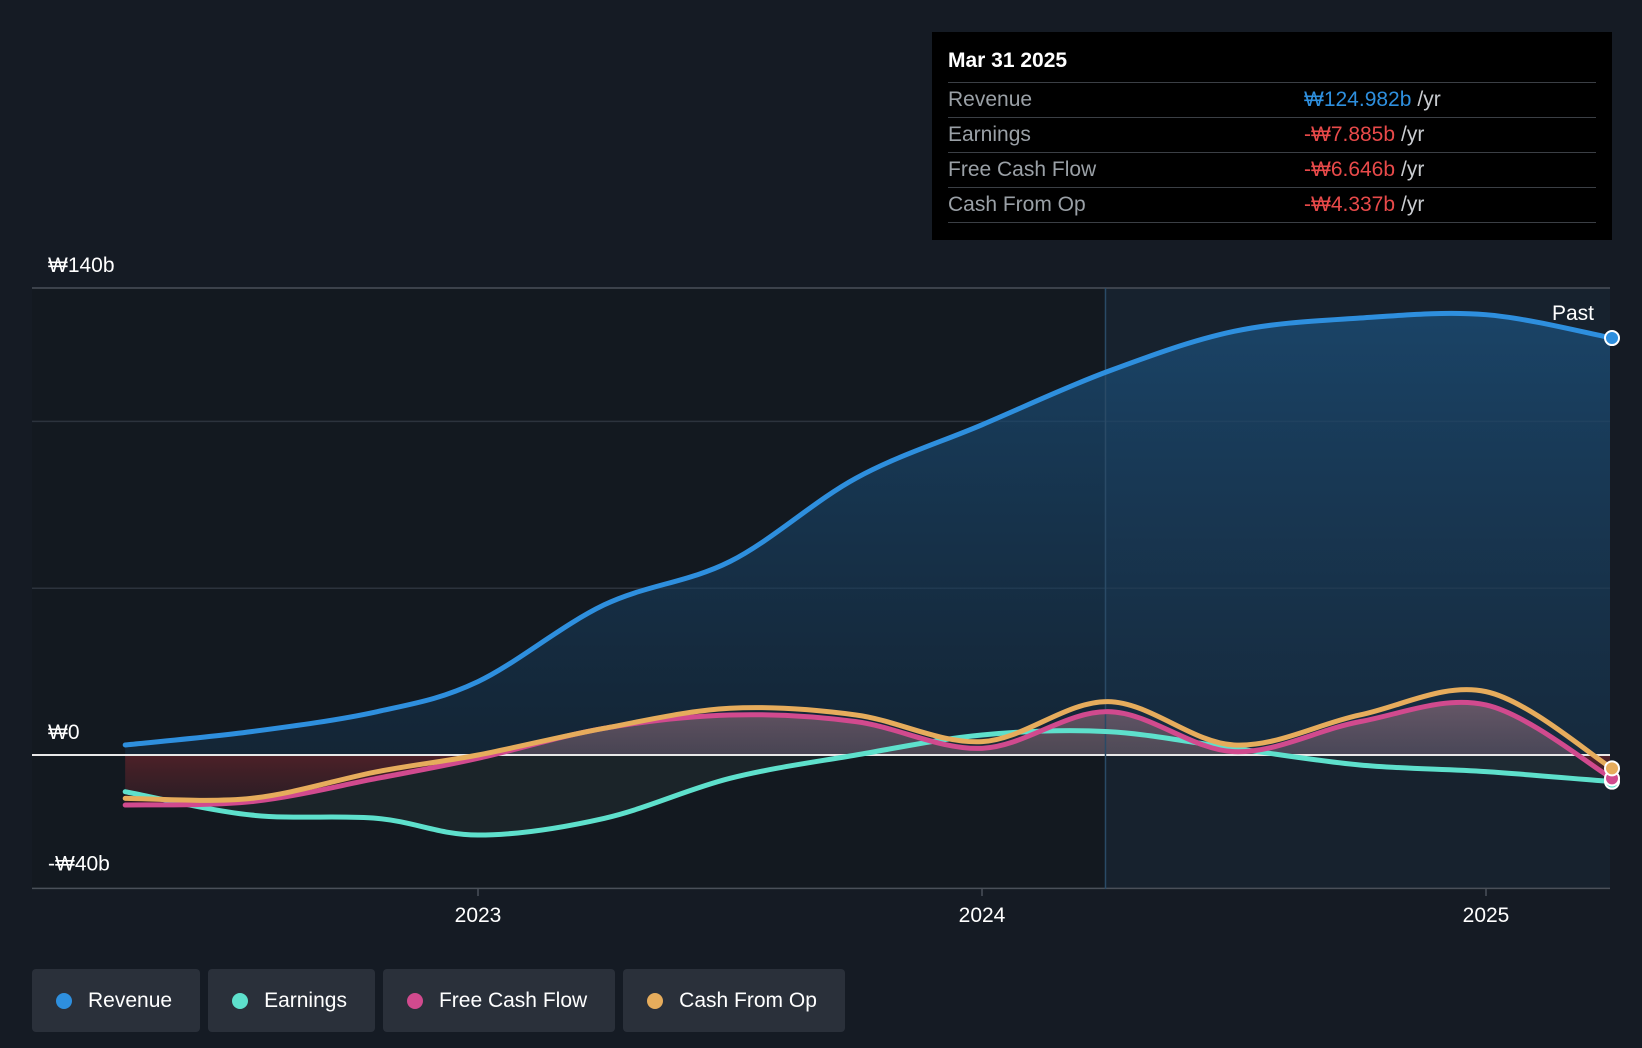 This screenshot has height=1048, width=1642. I want to click on positive-cashflow-area, so click(867, 728).